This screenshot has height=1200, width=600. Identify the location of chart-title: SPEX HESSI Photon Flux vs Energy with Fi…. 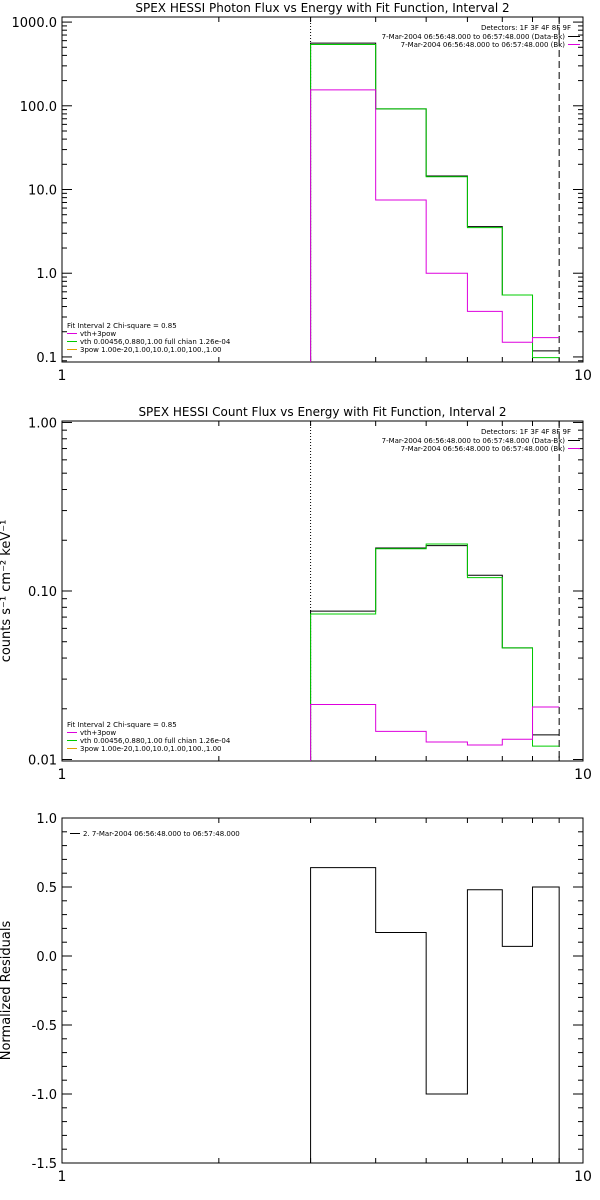
(322, 8).